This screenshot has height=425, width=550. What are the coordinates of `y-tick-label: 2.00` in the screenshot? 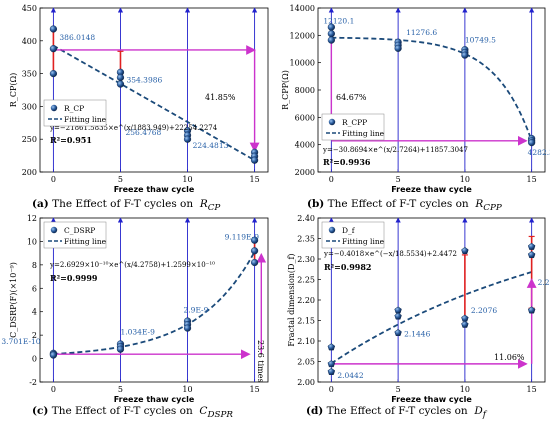 It's located at (306, 382).